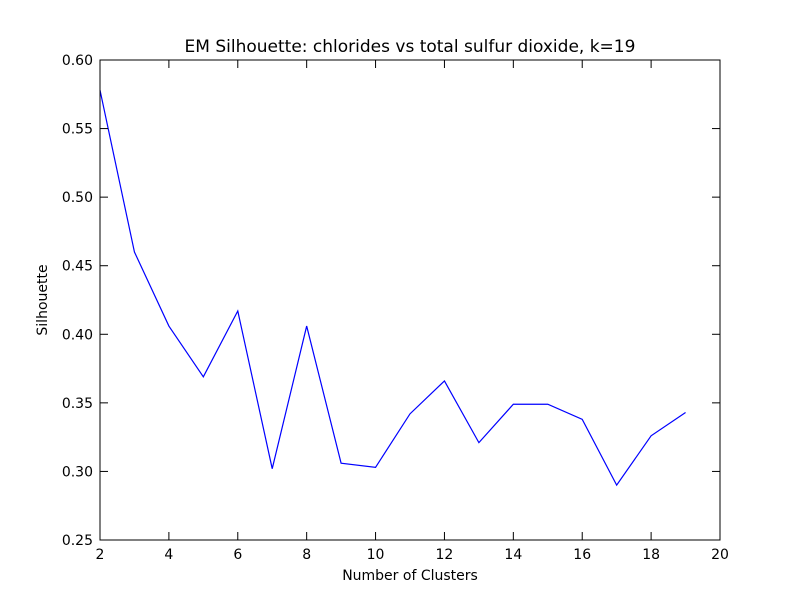 The height and width of the screenshot is (600, 800). I want to click on x-tick-label: 10, so click(376, 555).